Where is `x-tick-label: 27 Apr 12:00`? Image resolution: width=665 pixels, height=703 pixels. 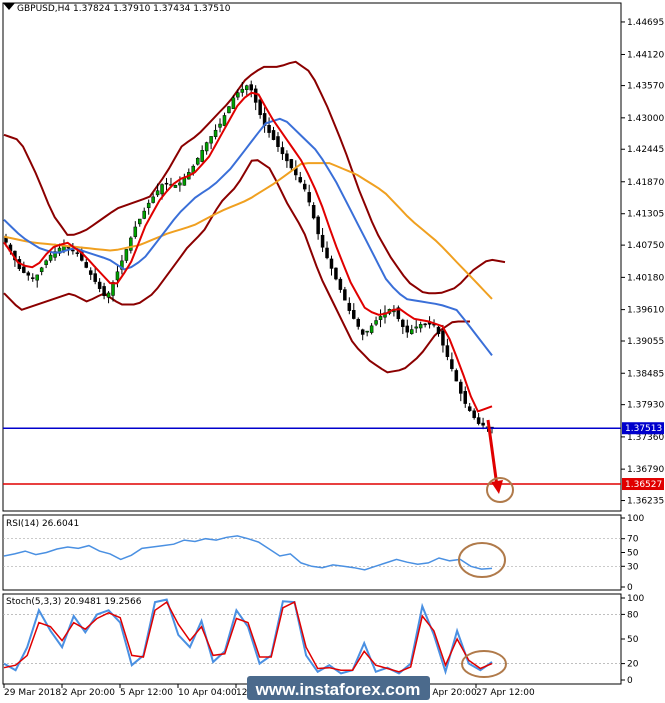 x-tick-label: 27 Apr 12:00 is located at coordinates (505, 693).